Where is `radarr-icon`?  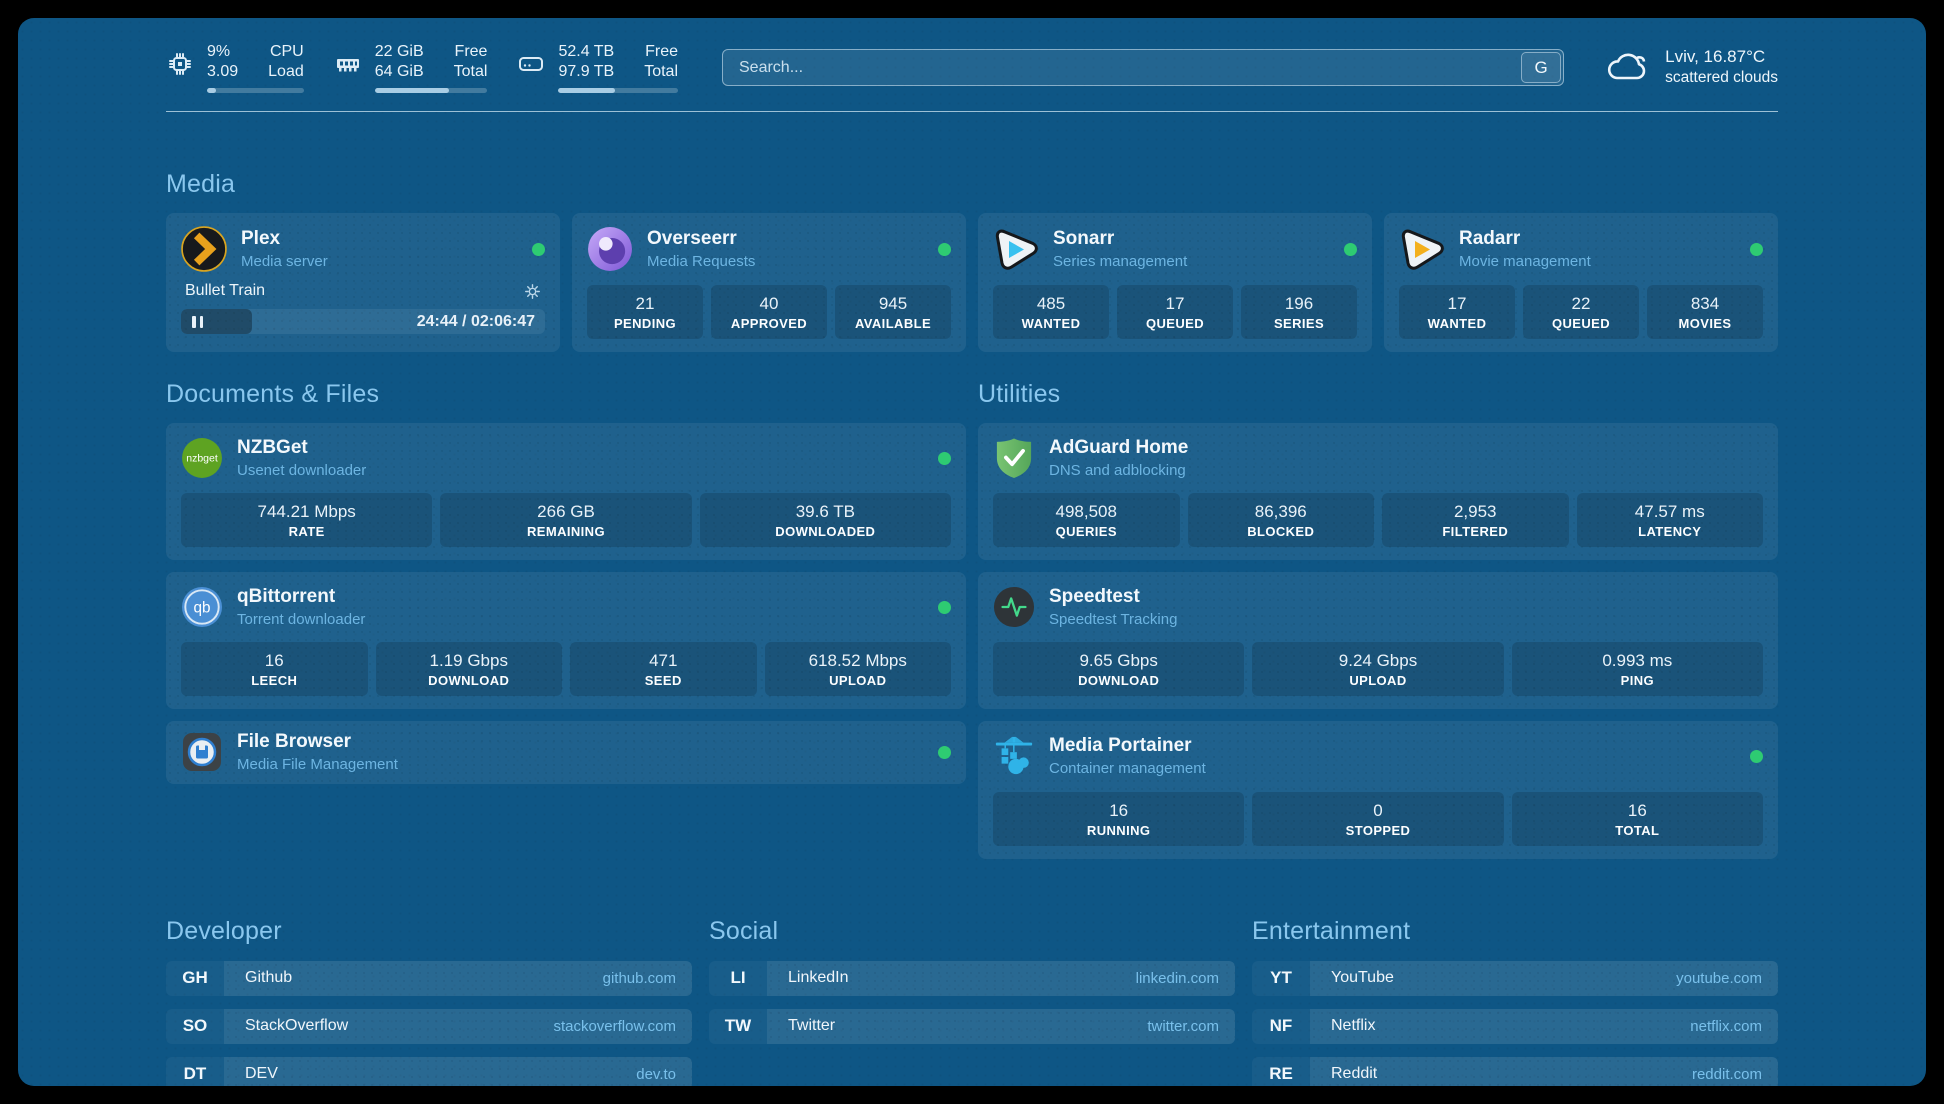
radarr-icon is located at coordinates (1422, 249).